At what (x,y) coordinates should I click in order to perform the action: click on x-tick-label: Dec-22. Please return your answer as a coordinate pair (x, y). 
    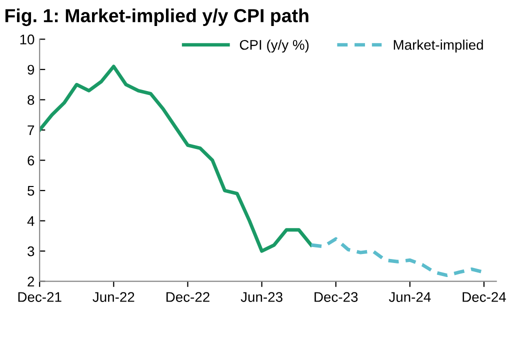
    Looking at the image, I should click on (188, 297).